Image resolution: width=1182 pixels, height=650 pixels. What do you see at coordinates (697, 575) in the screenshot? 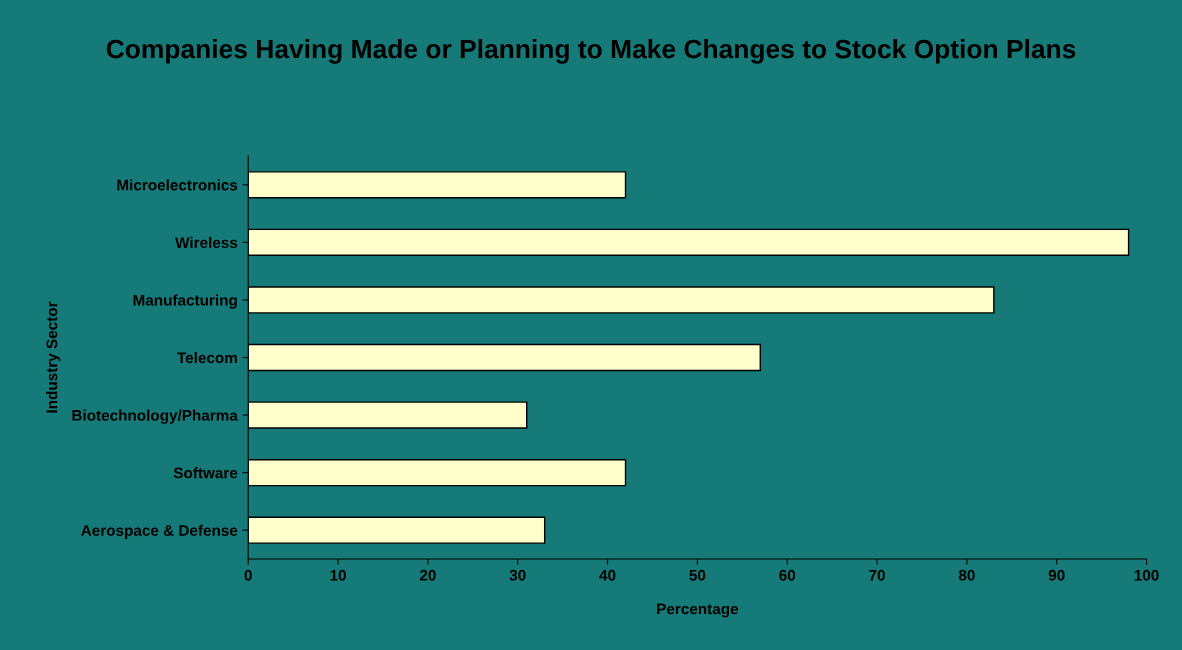
I see `x-tick-label: 50` at bounding box center [697, 575].